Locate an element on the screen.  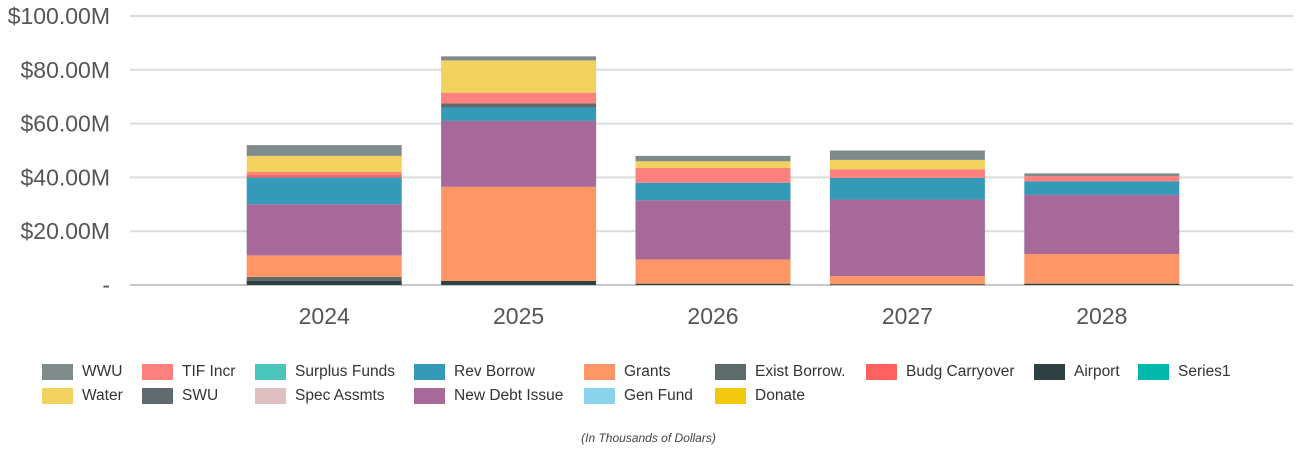
legend-item-exist-borrow: Exist Borrow. is located at coordinates (790, 372).